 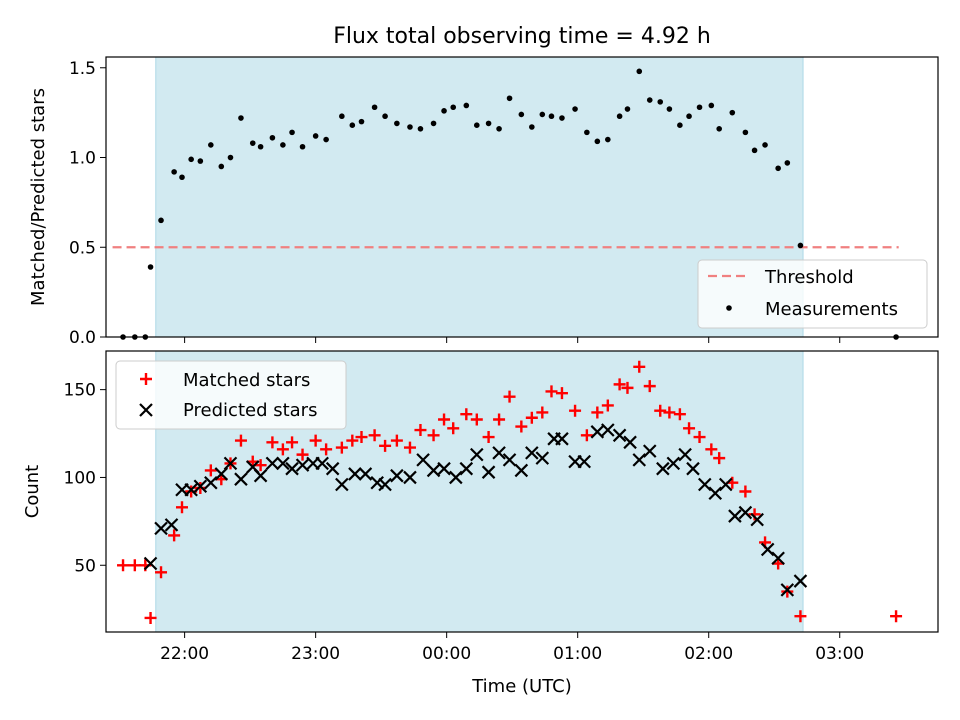 What do you see at coordinates (38, 197) in the screenshot?
I see `y-axis-label: Matched/Predicted stars` at bounding box center [38, 197].